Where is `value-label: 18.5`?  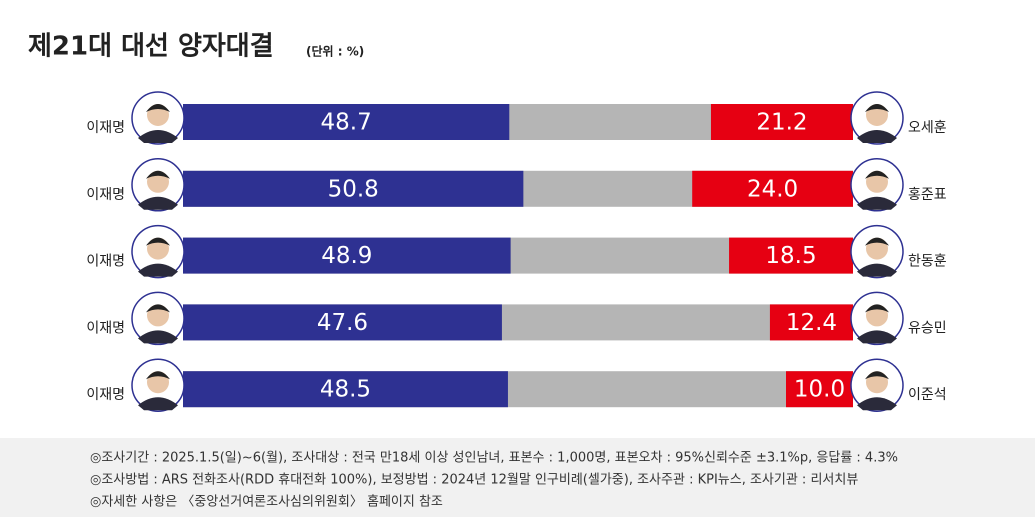 value-label: 18.5 is located at coordinates (790, 256).